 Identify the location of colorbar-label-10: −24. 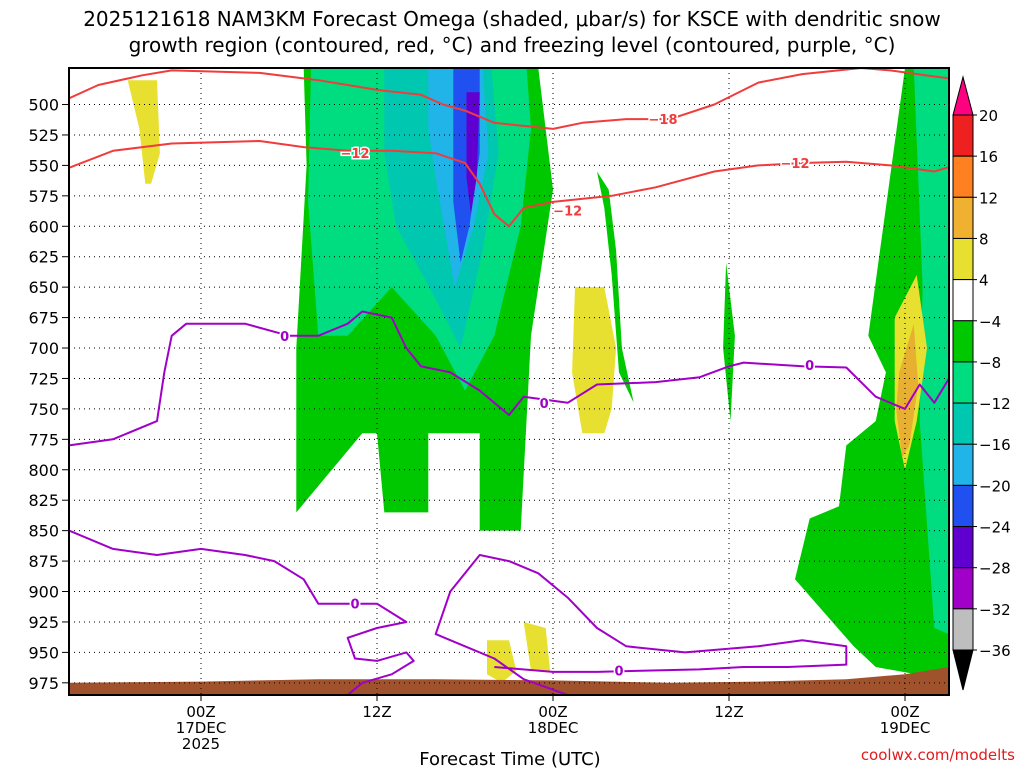
(995, 528).